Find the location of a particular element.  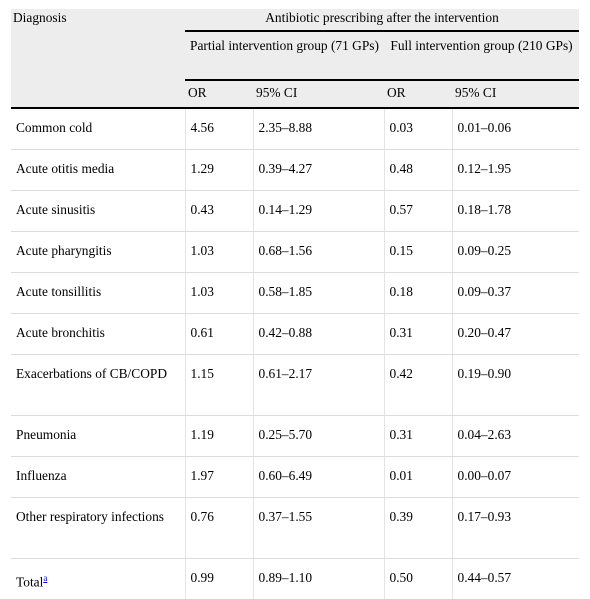

diagnosis-header: Diagnosis is located at coordinates (98, 20).